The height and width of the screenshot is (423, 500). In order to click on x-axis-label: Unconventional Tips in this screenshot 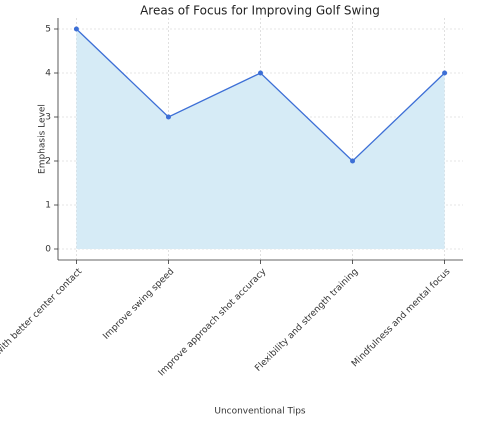, I will do `click(260, 412)`.